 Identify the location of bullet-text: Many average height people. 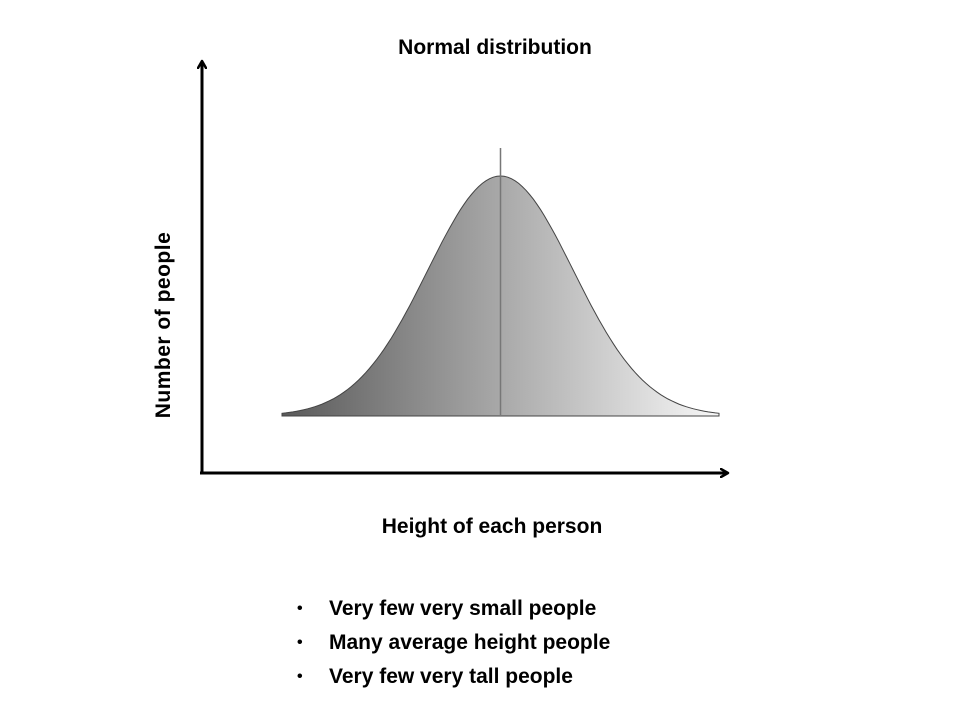
(470, 642).